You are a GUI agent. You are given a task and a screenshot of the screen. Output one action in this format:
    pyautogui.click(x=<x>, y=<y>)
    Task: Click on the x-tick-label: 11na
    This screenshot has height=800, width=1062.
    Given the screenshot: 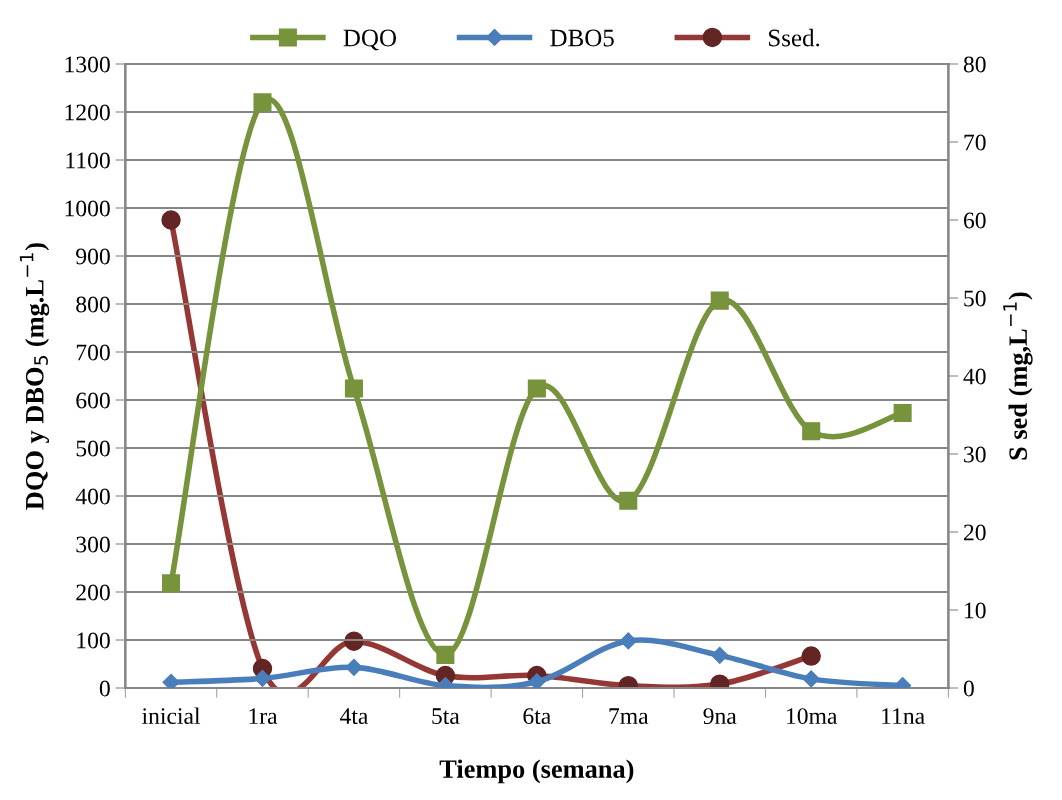 What is the action you would take?
    pyautogui.click(x=903, y=716)
    